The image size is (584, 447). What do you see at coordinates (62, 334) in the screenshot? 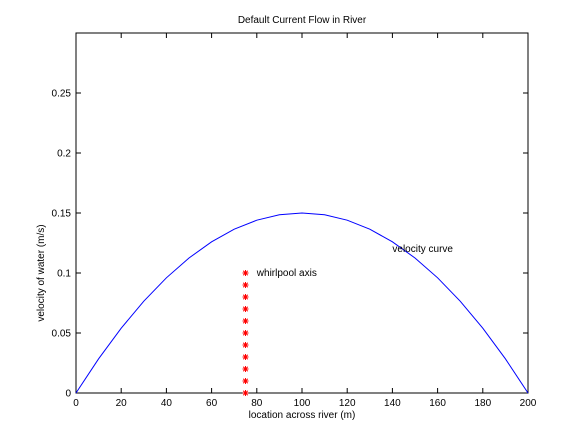
I see `y-tick-label: 0.05` at bounding box center [62, 334].